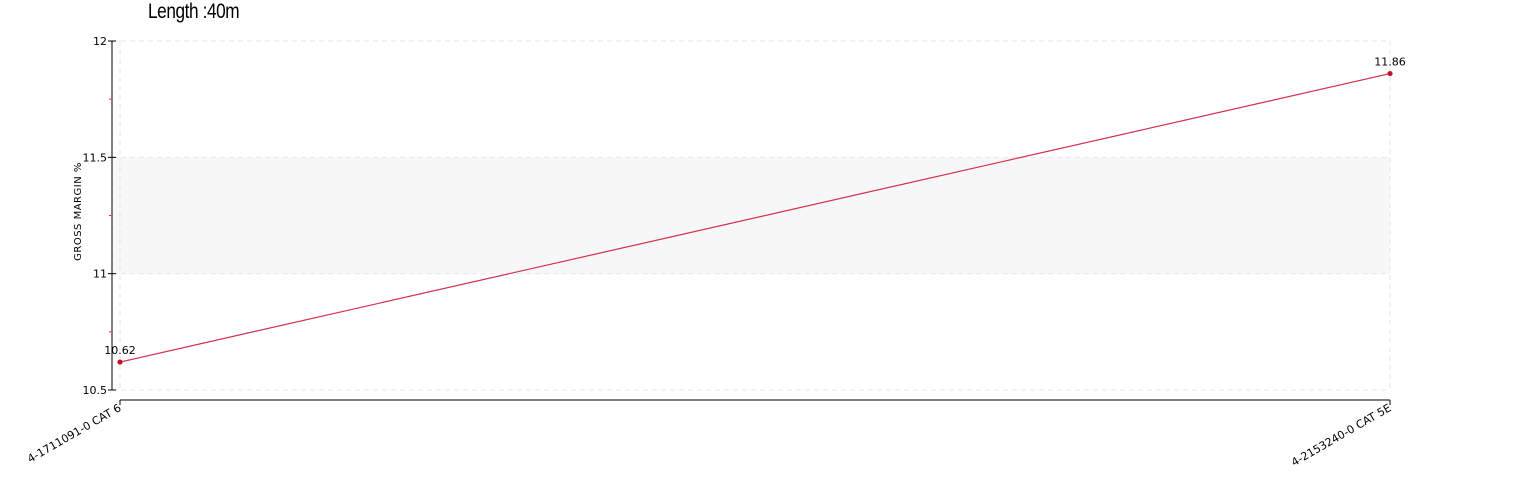 This screenshot has height=484, width=1520. I want to click on data-label: 11.86, so click(1390, 62).